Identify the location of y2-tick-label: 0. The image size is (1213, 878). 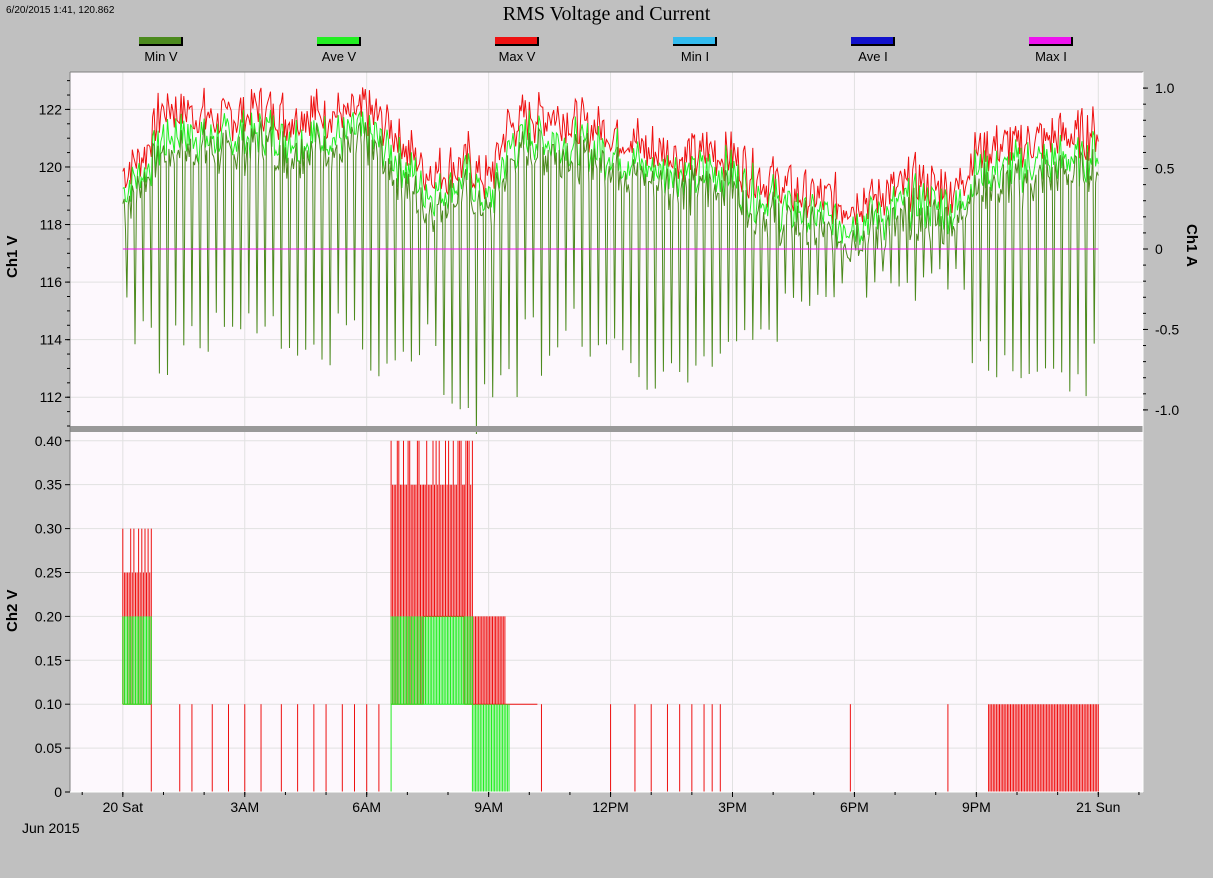
(1159, 249).